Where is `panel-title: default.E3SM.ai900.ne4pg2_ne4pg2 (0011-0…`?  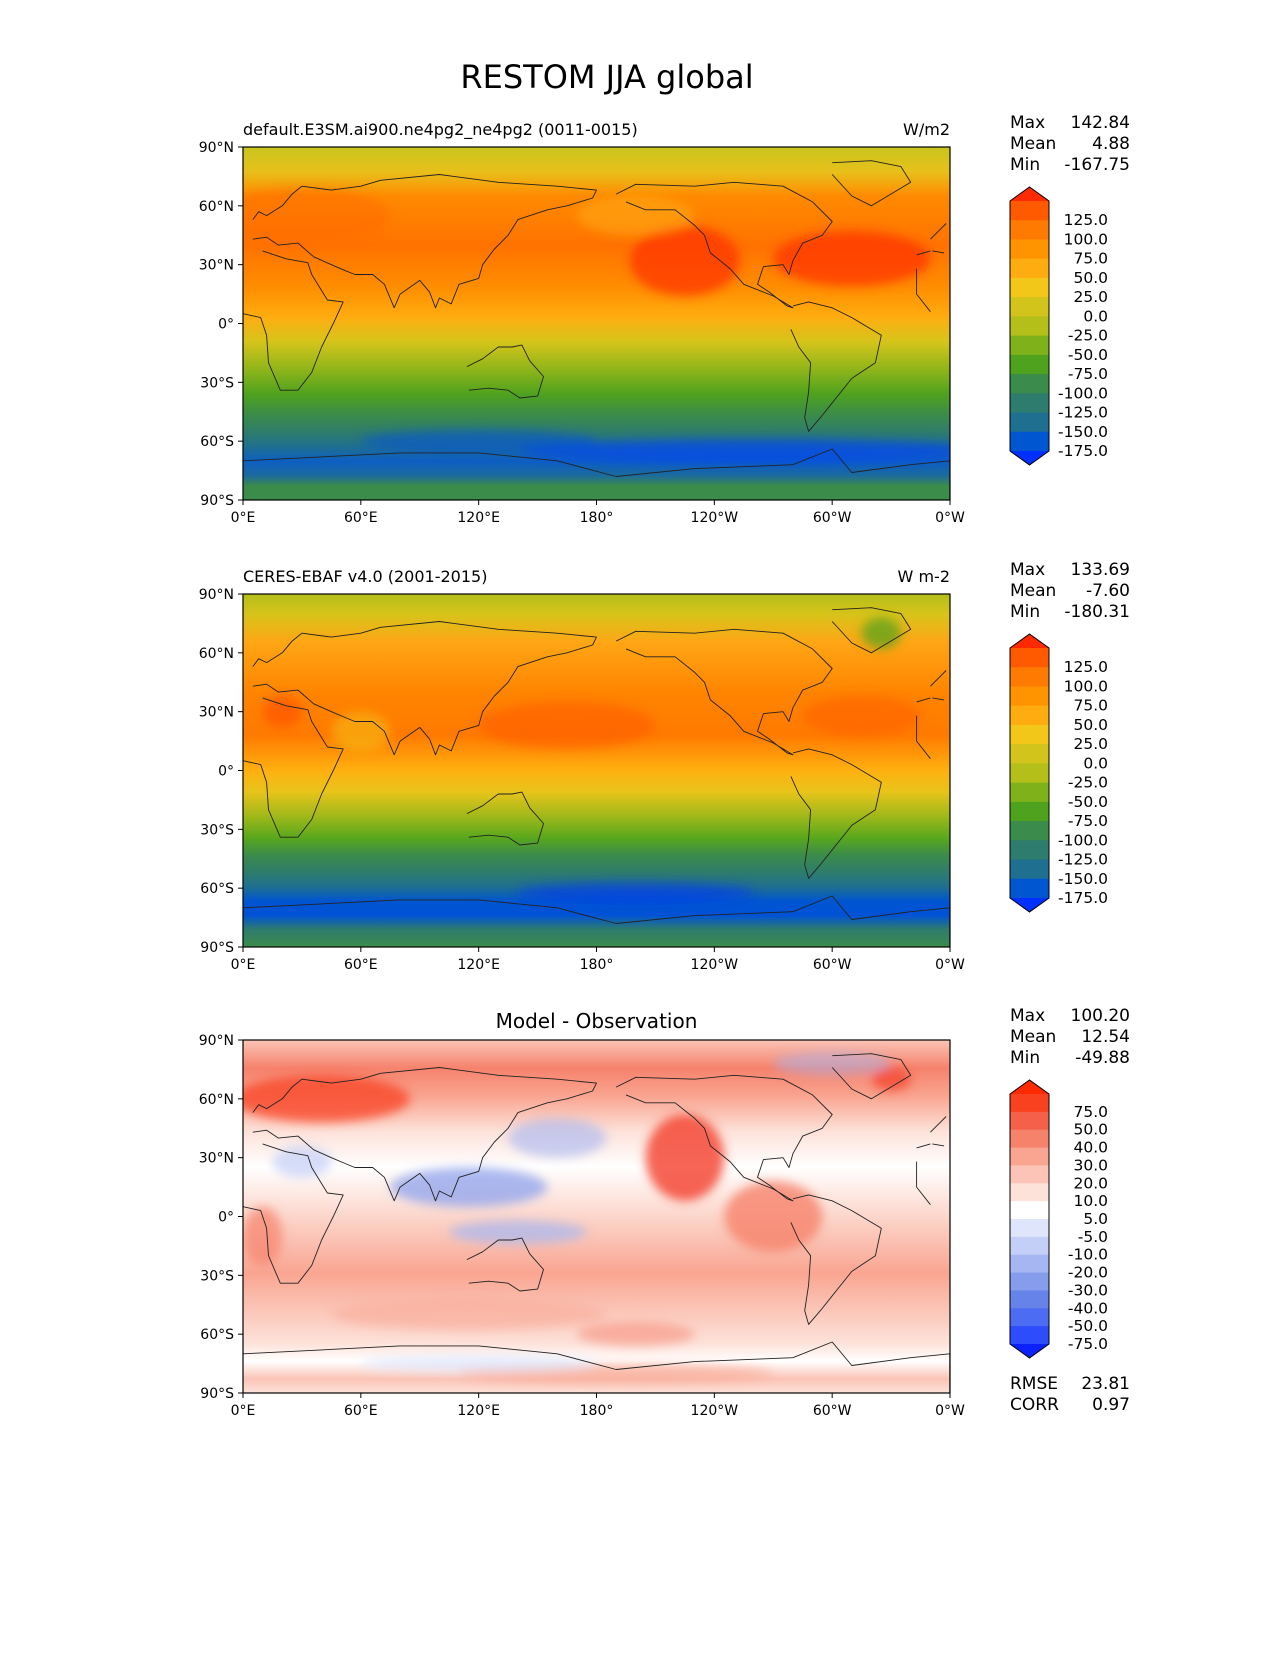 panel-title: default.E3SM.ai900.ne4pg2_ne4pg2 (0011-0… is located at coordinates (440, 130).